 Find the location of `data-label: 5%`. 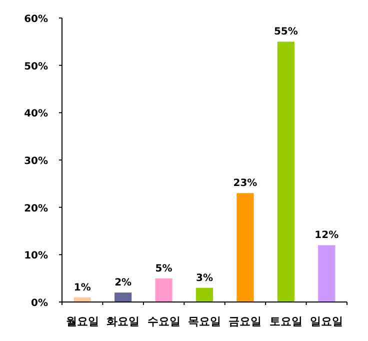

data-label: 5% is located at coordinates (163, 268).